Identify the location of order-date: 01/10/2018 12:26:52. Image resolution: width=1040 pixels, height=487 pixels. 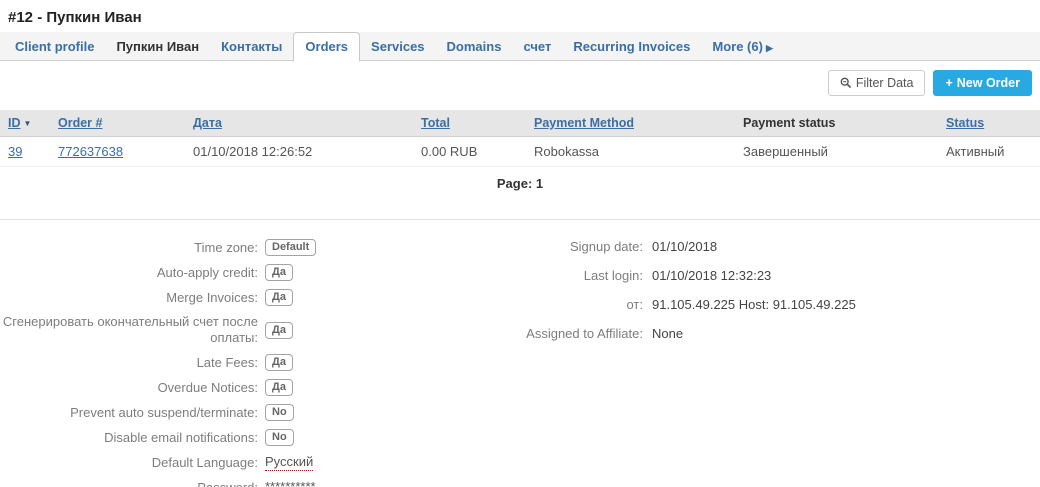
(299, 151).